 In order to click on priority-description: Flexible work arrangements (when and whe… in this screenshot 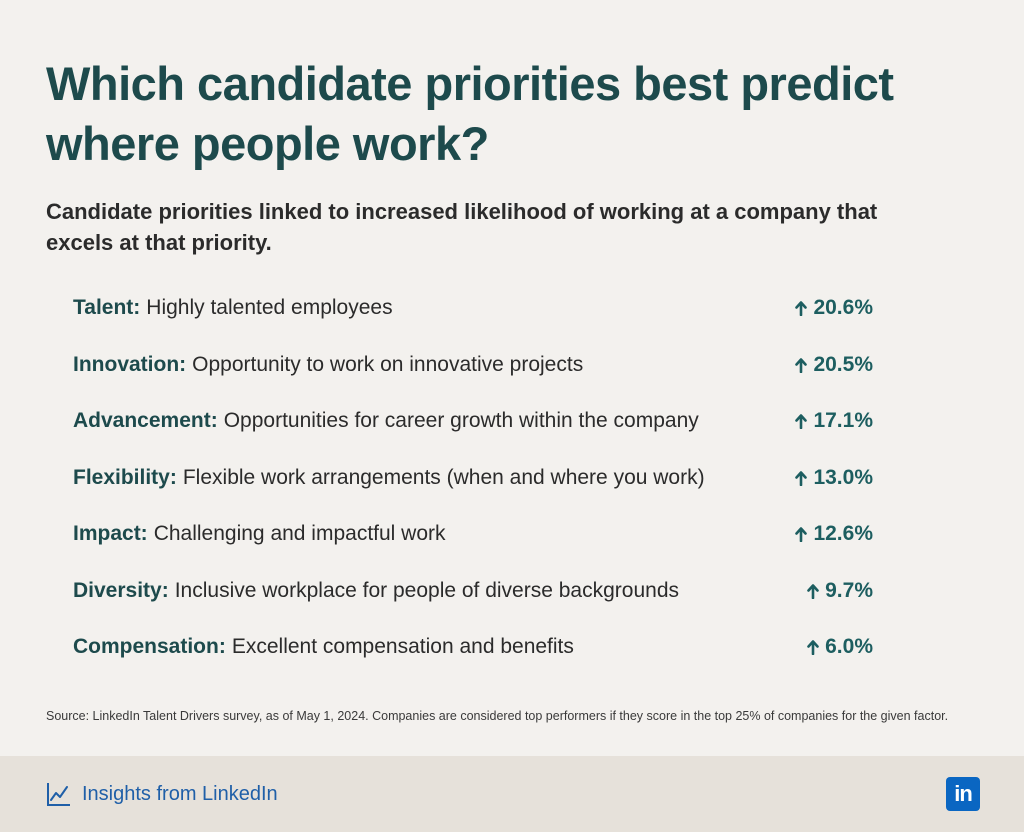, I will do `click(443, 477)`.